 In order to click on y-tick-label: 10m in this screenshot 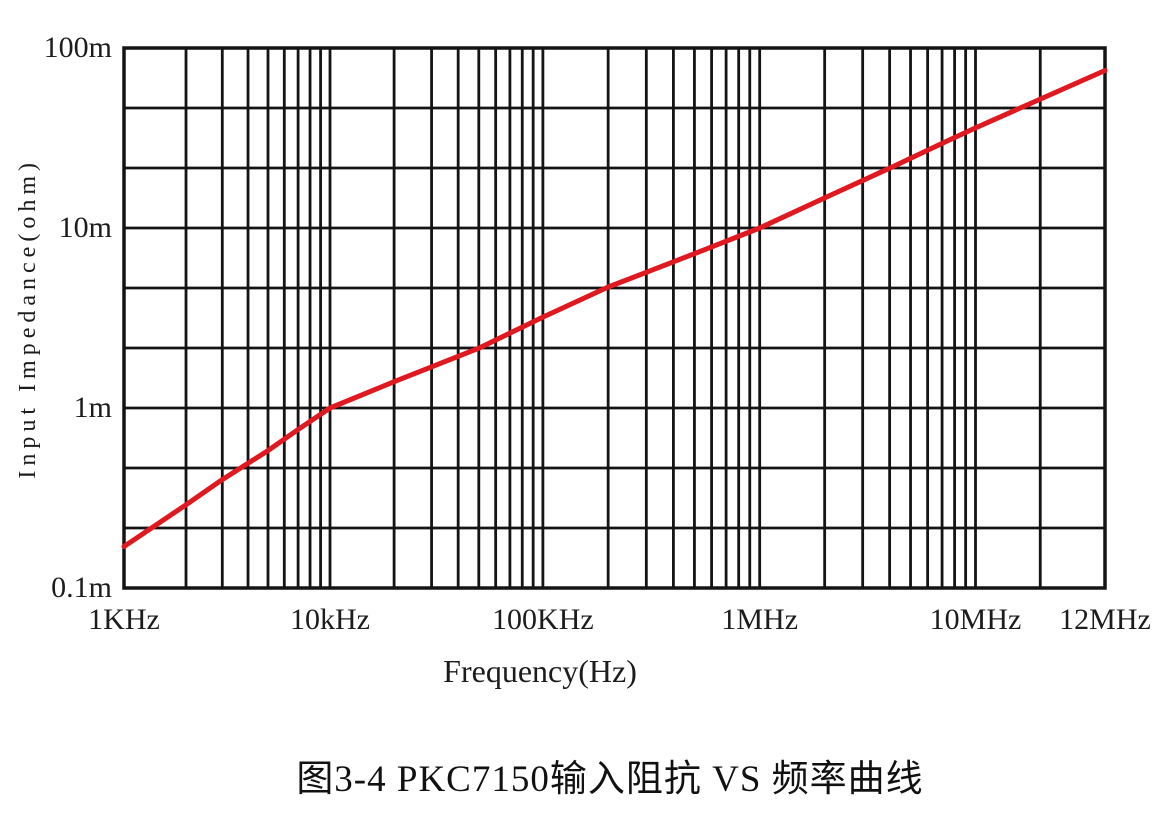, I will do `click(85, 227)`.